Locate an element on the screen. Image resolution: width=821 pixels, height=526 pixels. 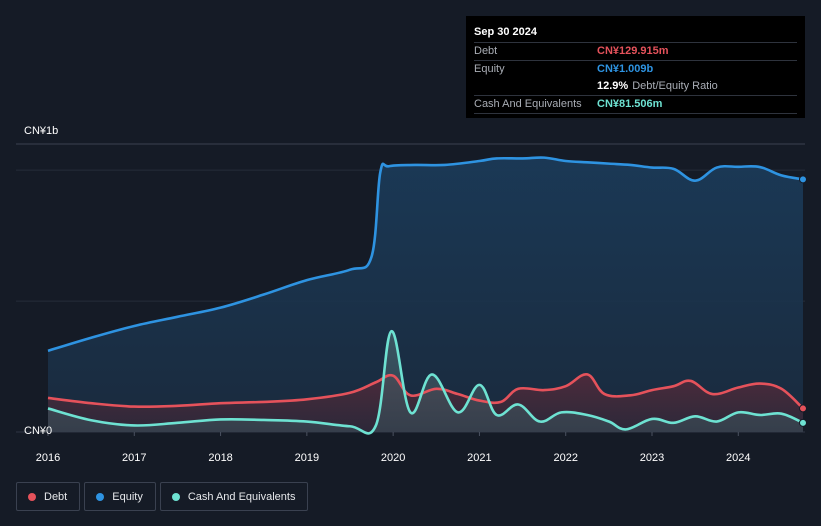
x-tick-label: 2017 is located at coordinates (134, 458).